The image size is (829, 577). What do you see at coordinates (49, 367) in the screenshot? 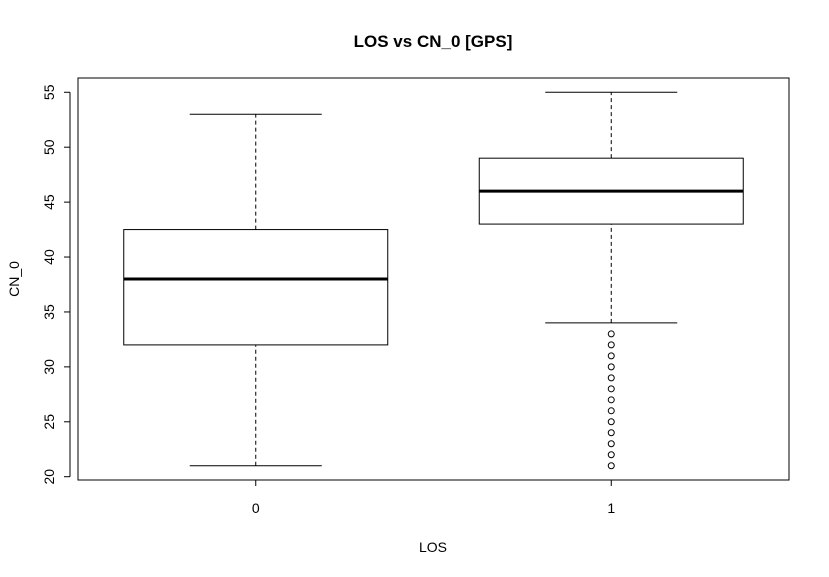
I see `y-tick-label: 30` at bounding box center [49, 367].